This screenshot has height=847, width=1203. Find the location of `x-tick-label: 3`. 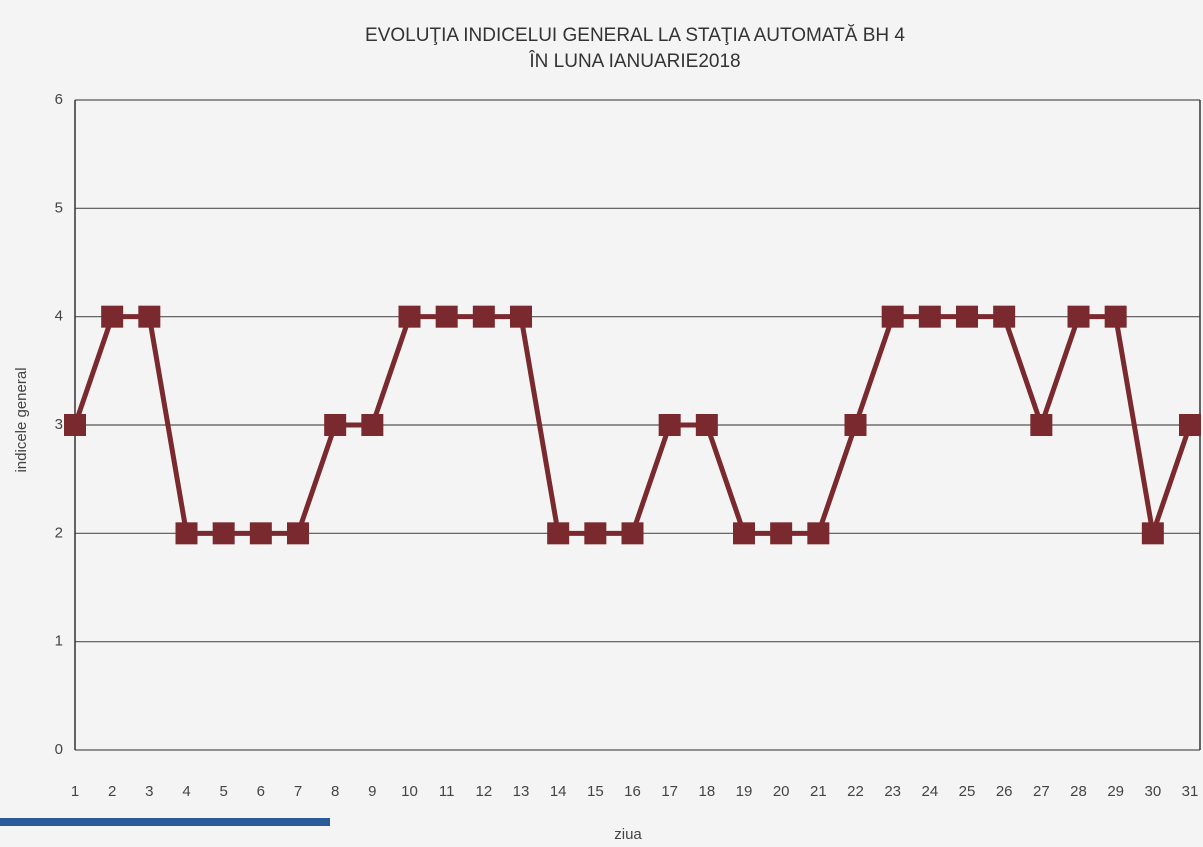

x-tick-label: 3 is located at coordinates (149, 791).